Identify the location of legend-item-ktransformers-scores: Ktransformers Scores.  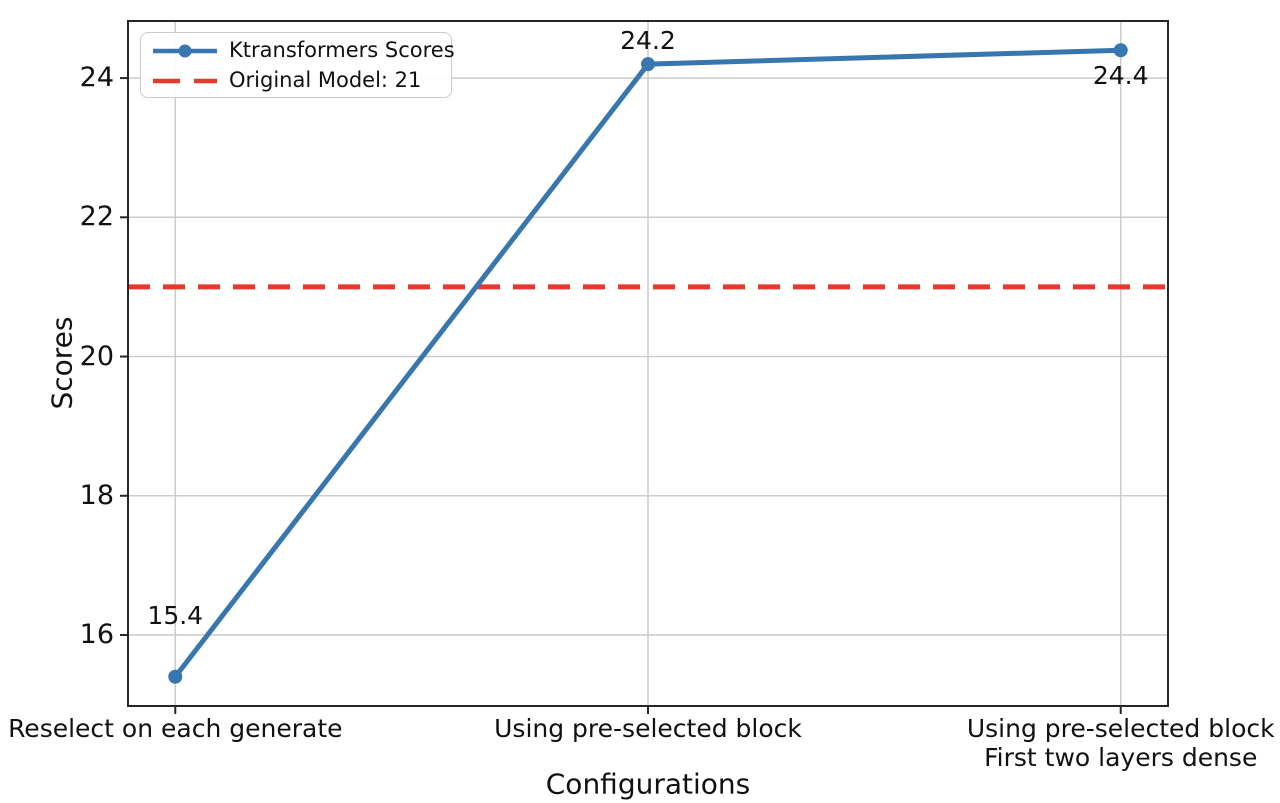
(303, 50).